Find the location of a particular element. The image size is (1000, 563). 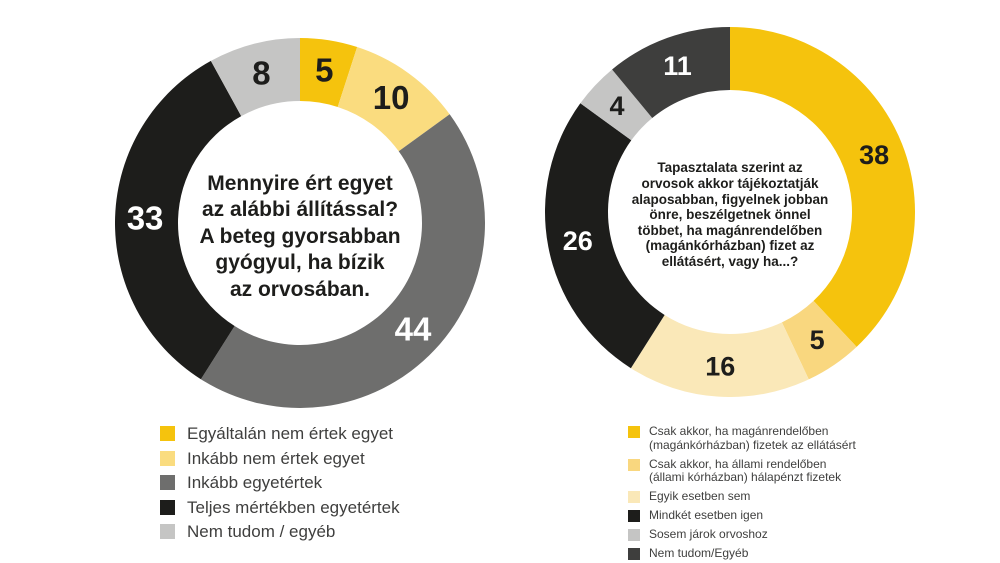

segment-value-label: 4 is located at coordinates (616, 106).